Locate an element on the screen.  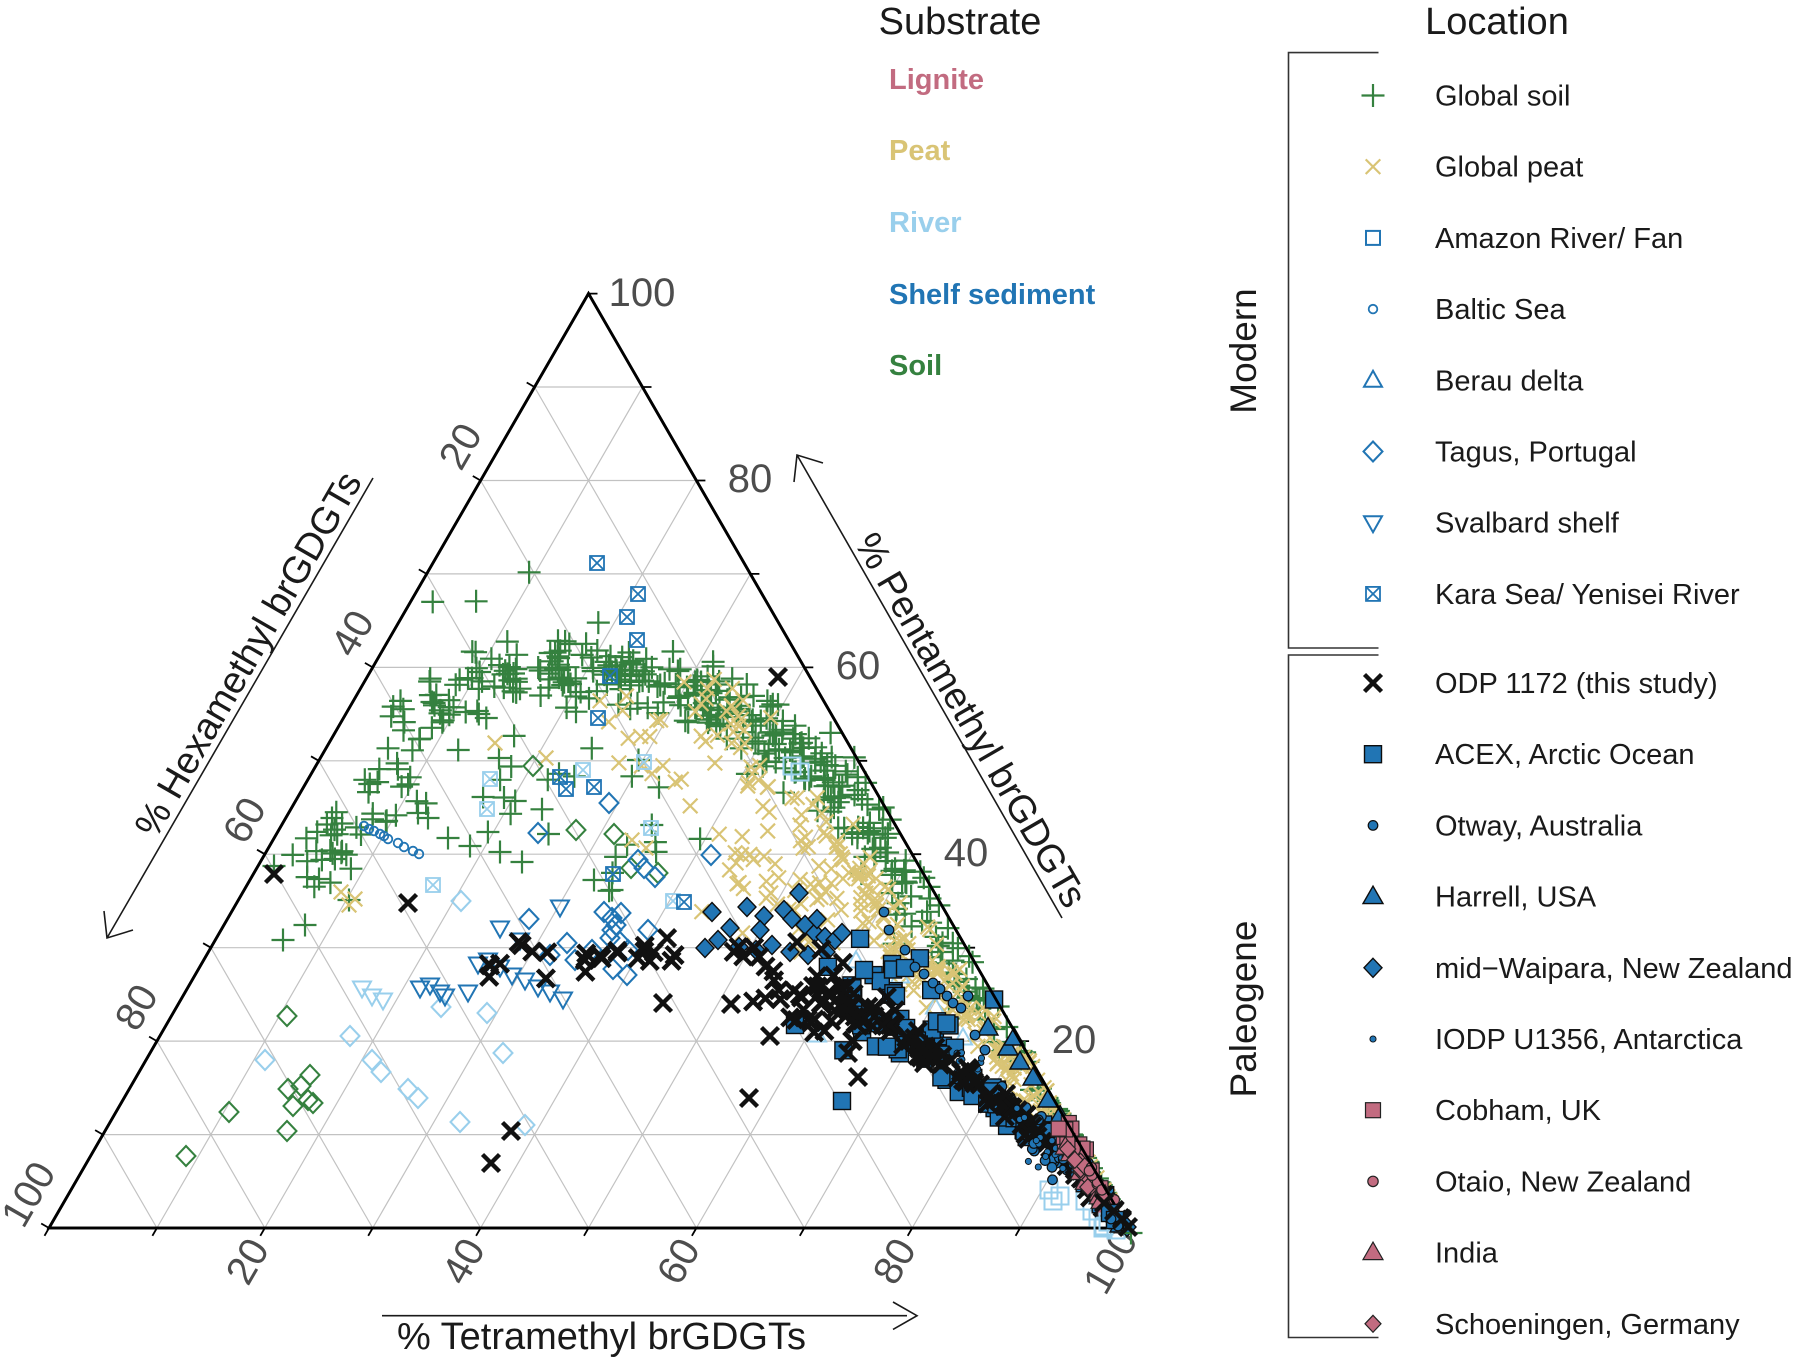
svg-text: % Tetramethyl brGDGTs is located at coordinates (601, 1337).